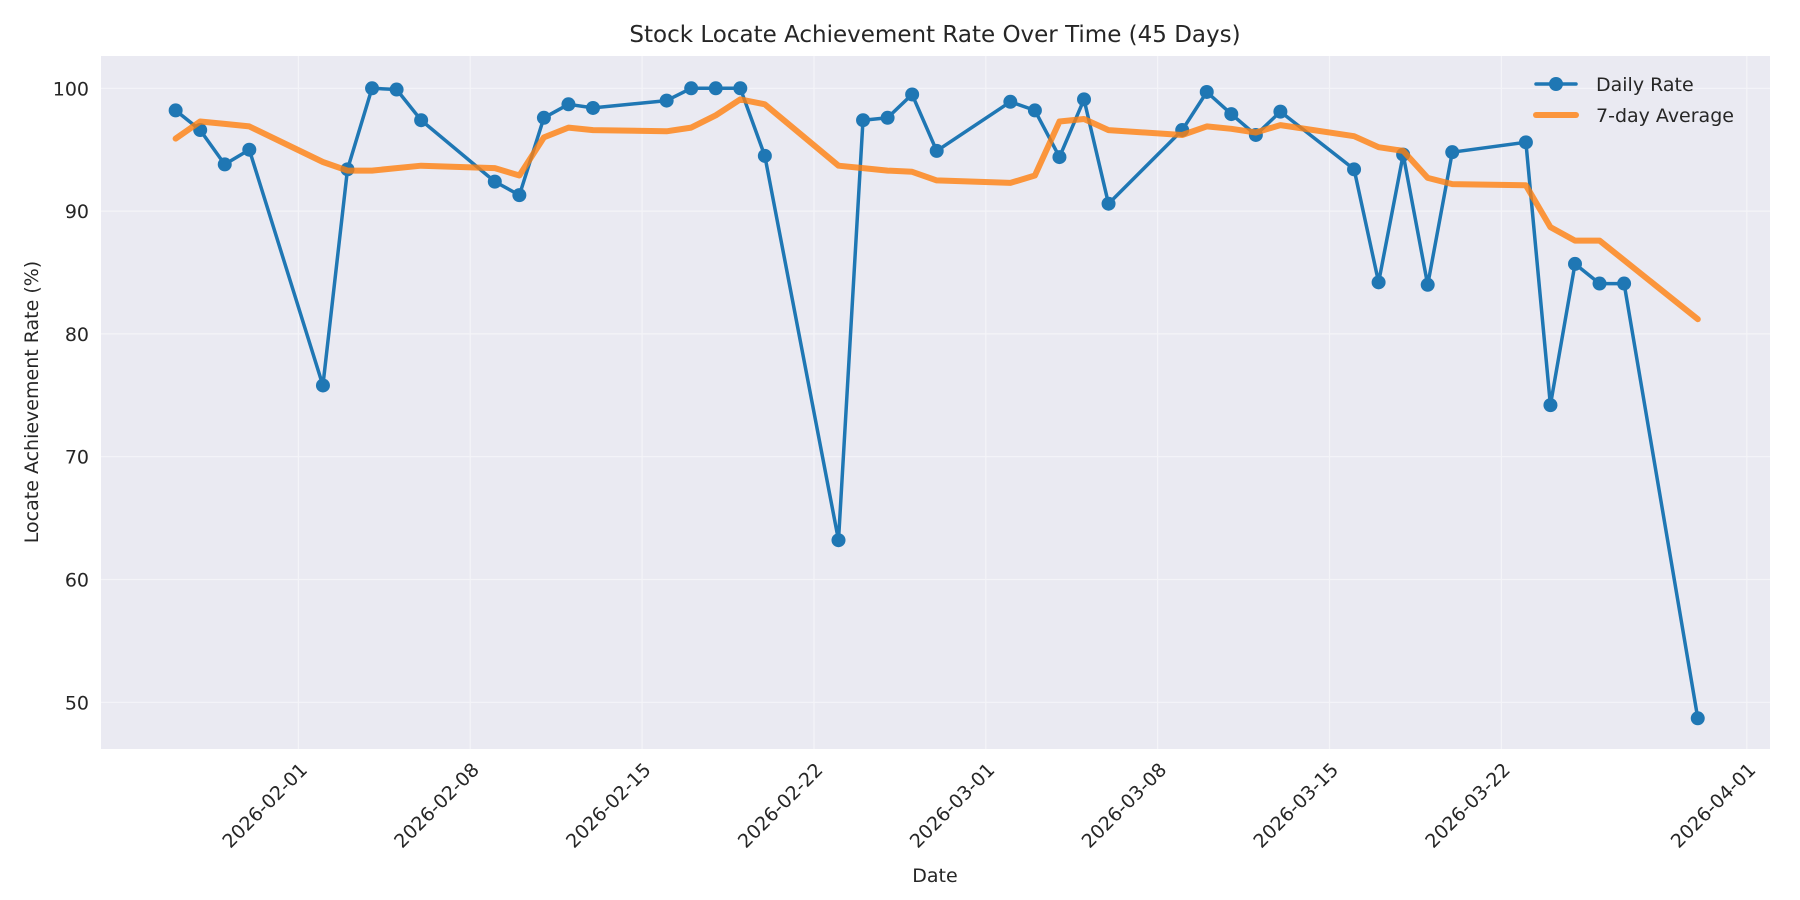 This screenshot has height=900, width=1800. What do you see at coordinates (934, 876) in the screenshot?
I see `x-axis-label: Date` at bounding box center [934, 876].